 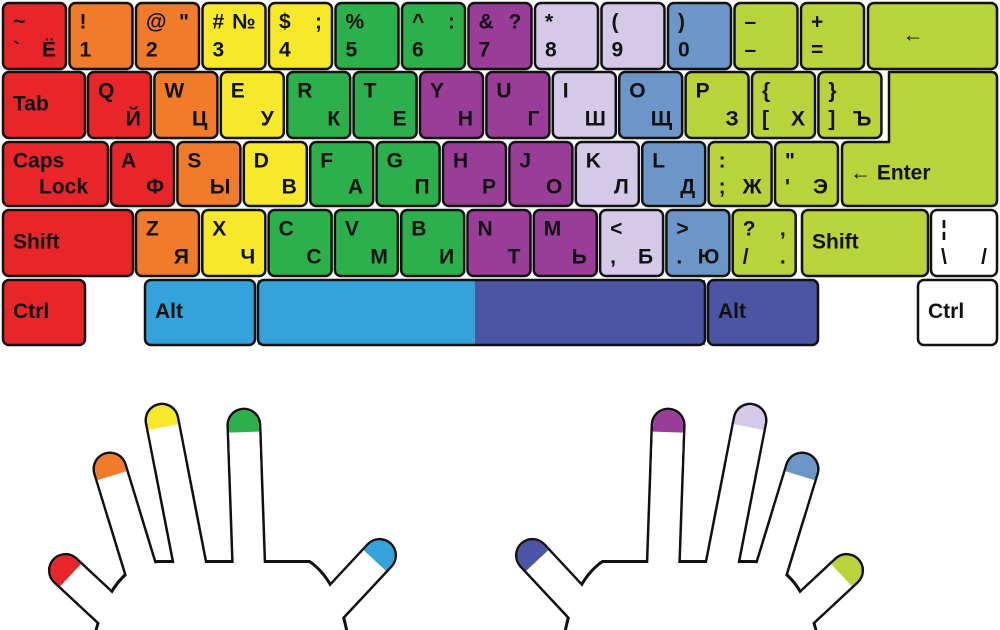 What do you see at coordinates (533, 119) in the screenshot?
I see `key-label-bottom: Г` at bounding box center [533, 119].